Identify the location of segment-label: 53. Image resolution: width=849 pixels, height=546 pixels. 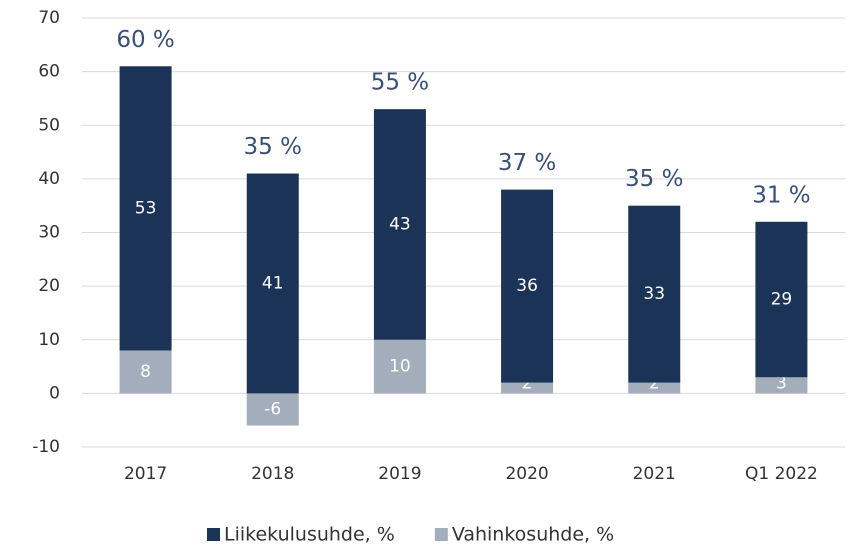
(146, 208).